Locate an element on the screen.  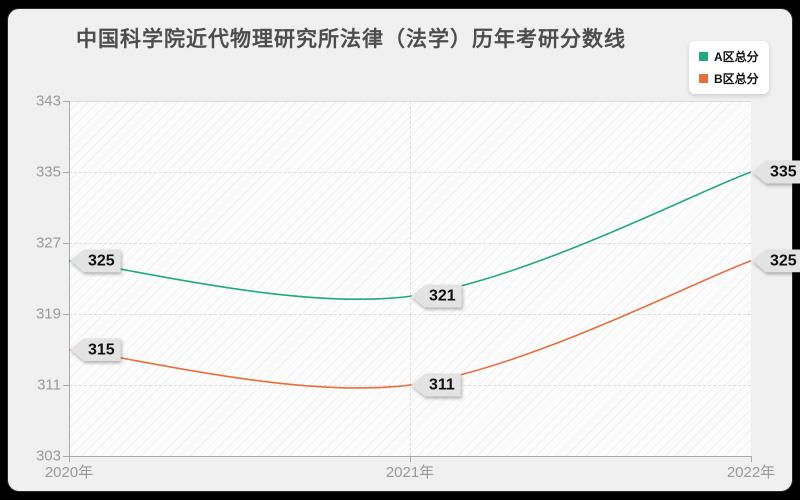
y-axis-label: 319 is located at coordinates (48, 314).